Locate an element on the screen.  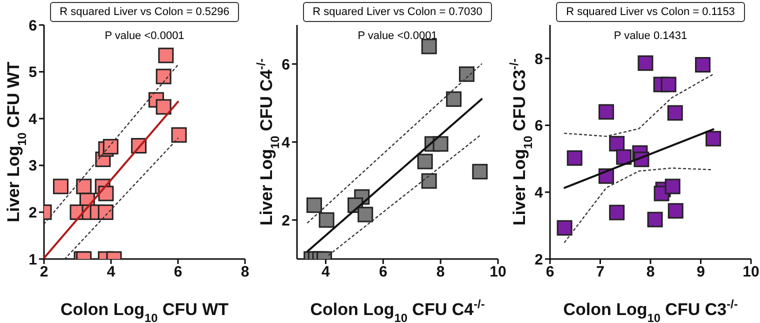
chart-title: R squared Liver vs Colon = 0.7030 is located at coordinates (397, 12).